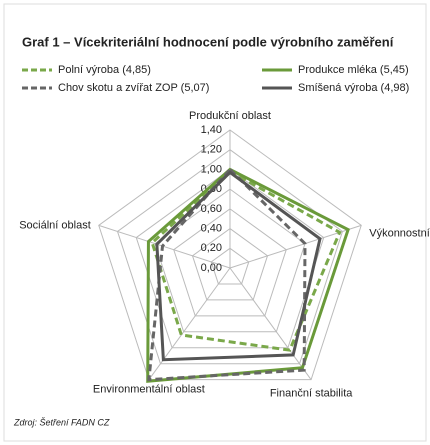  What do you see at coordinates (211, 209) in the screenshot?
I see `r-tick-label: 0,60` at bounding box center [211, 209].